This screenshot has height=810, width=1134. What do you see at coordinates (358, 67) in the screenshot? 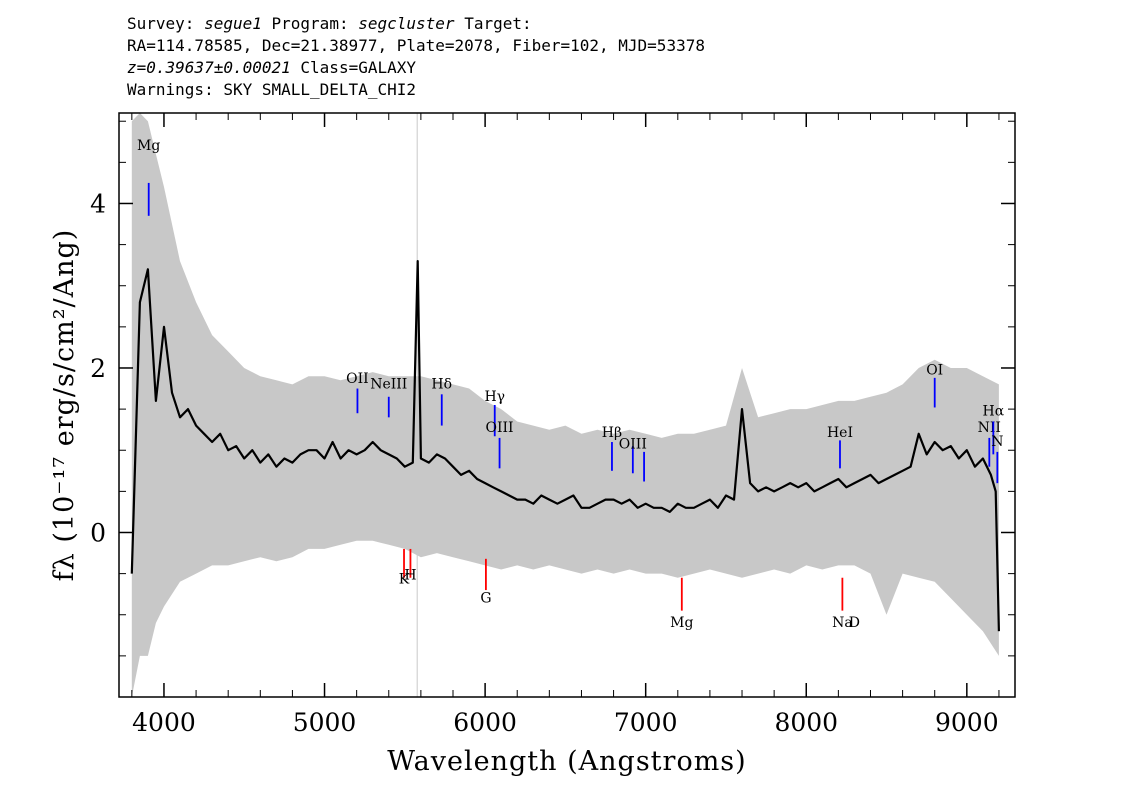
I see `class-value: Class=GALAXY` at bounding box center [358, 67].